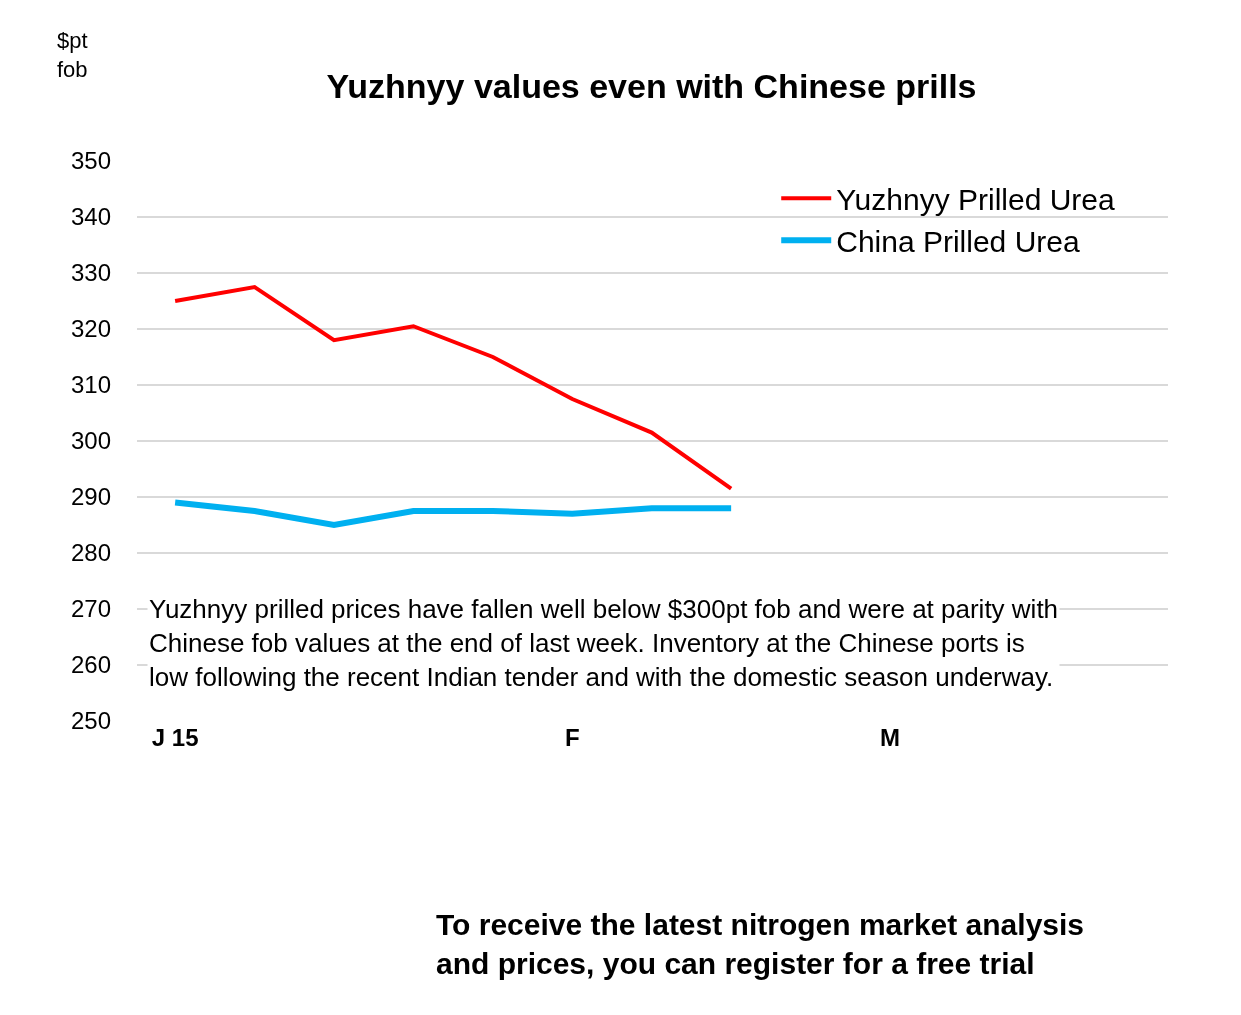  Describe the element at coordinates (453, 388) in the screenshot. I see `line-series` at that location.